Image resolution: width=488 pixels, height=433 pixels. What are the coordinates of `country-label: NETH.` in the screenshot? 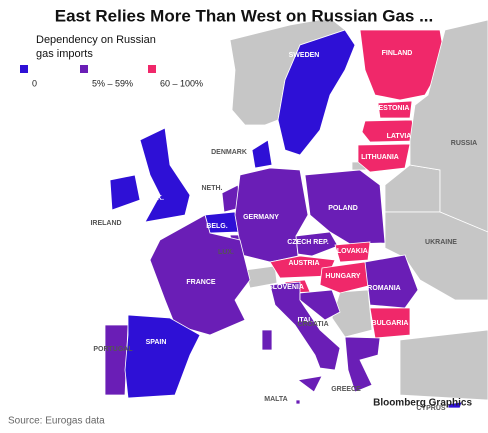 It's located at (212, 188).